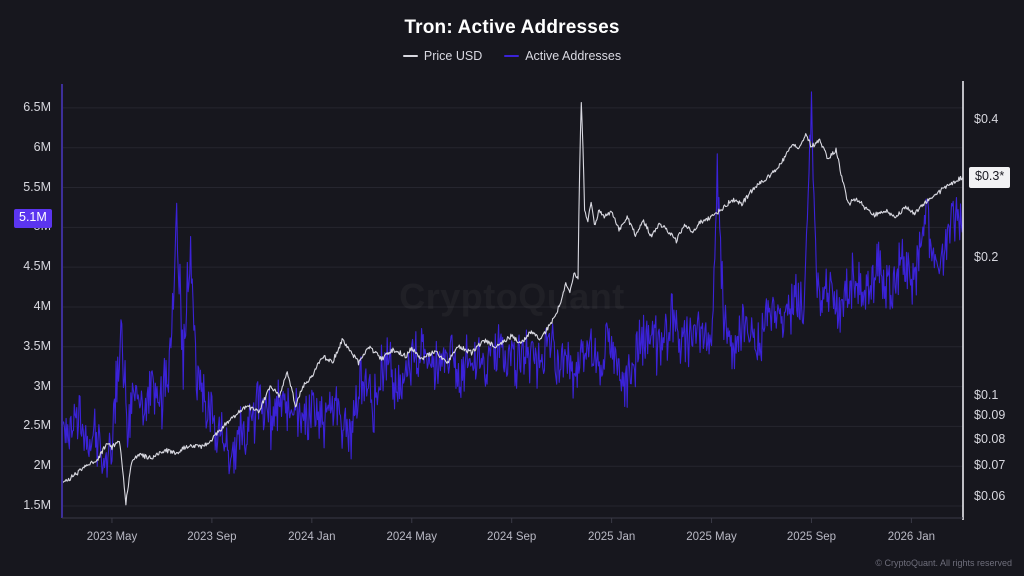  Describe the element at coordinates (33, 219) in the screenshot. I see `active-addresses-value-badge: 5.1M` at that location.